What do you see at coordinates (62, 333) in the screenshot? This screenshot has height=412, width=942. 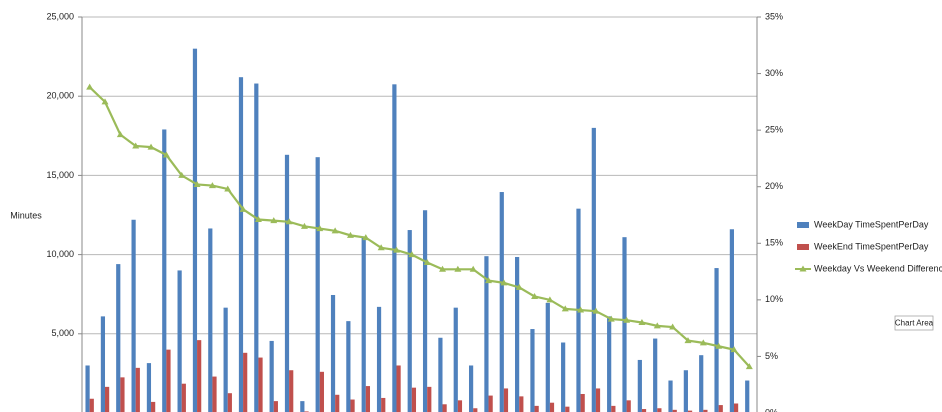 I see `y-tick-label: 5,000` at bounding box center [62, 333].